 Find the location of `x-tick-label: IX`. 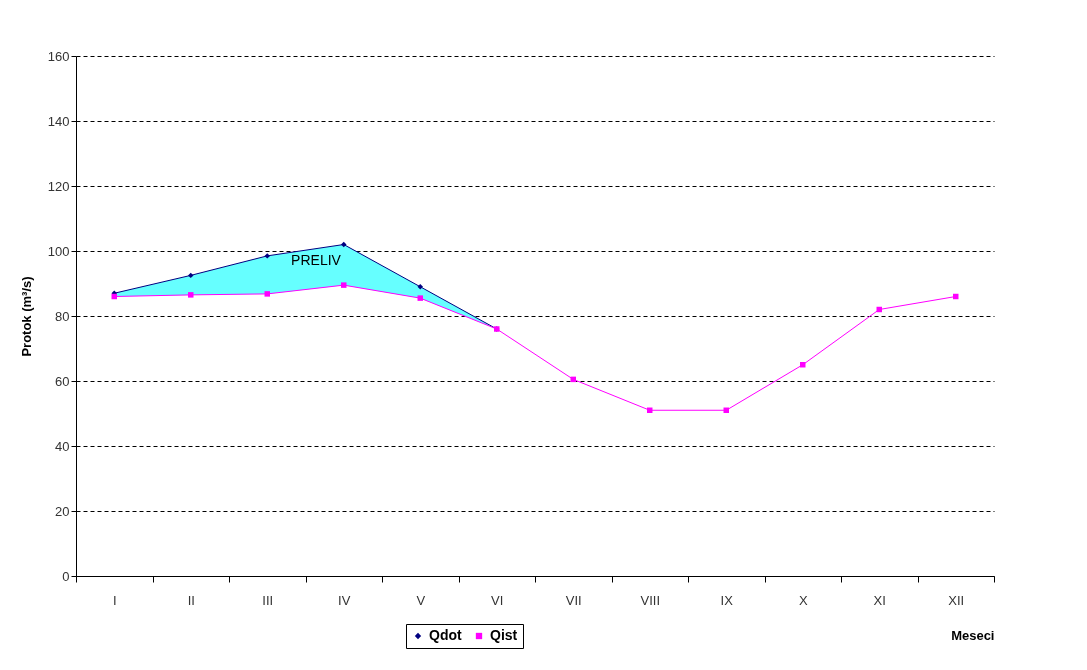

x-tick-label: IX is located at coordinates (727, 600).